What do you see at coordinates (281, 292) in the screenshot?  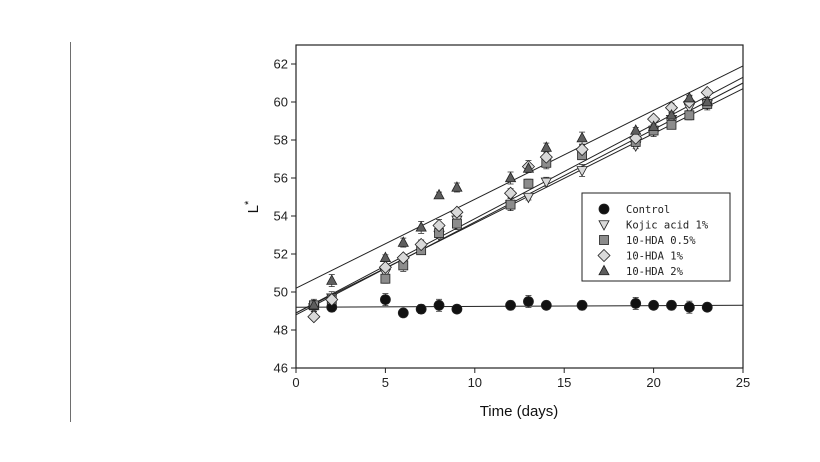 I see `y-tick-label: 50` at bounding box center [281, 292].